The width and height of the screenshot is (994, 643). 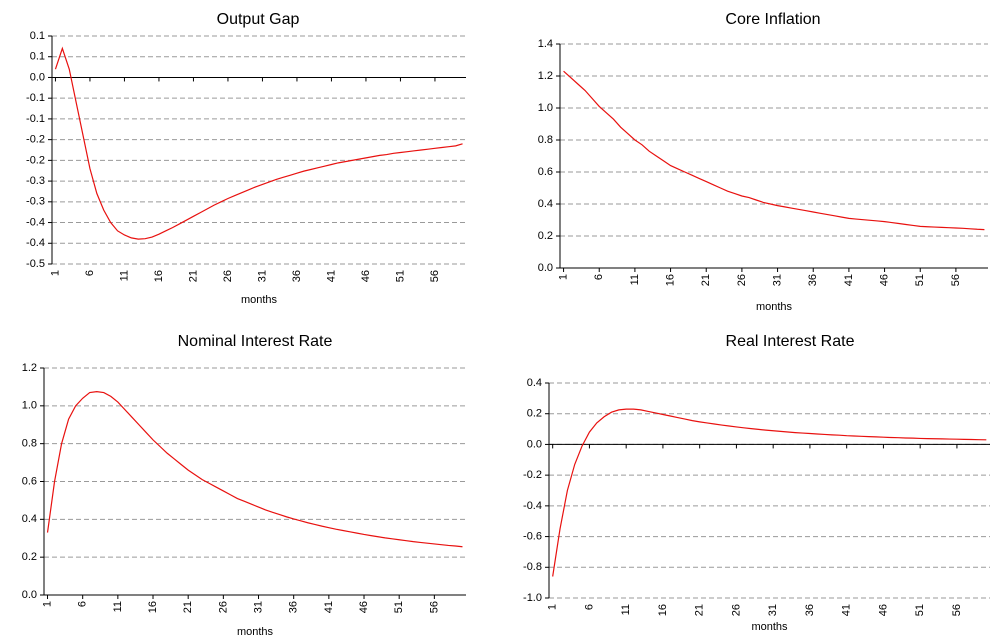 What do you see at coordinates (258, 19) in the screenshot?
I see `chart-title: Output Gap` at bounding box center [258, 19].